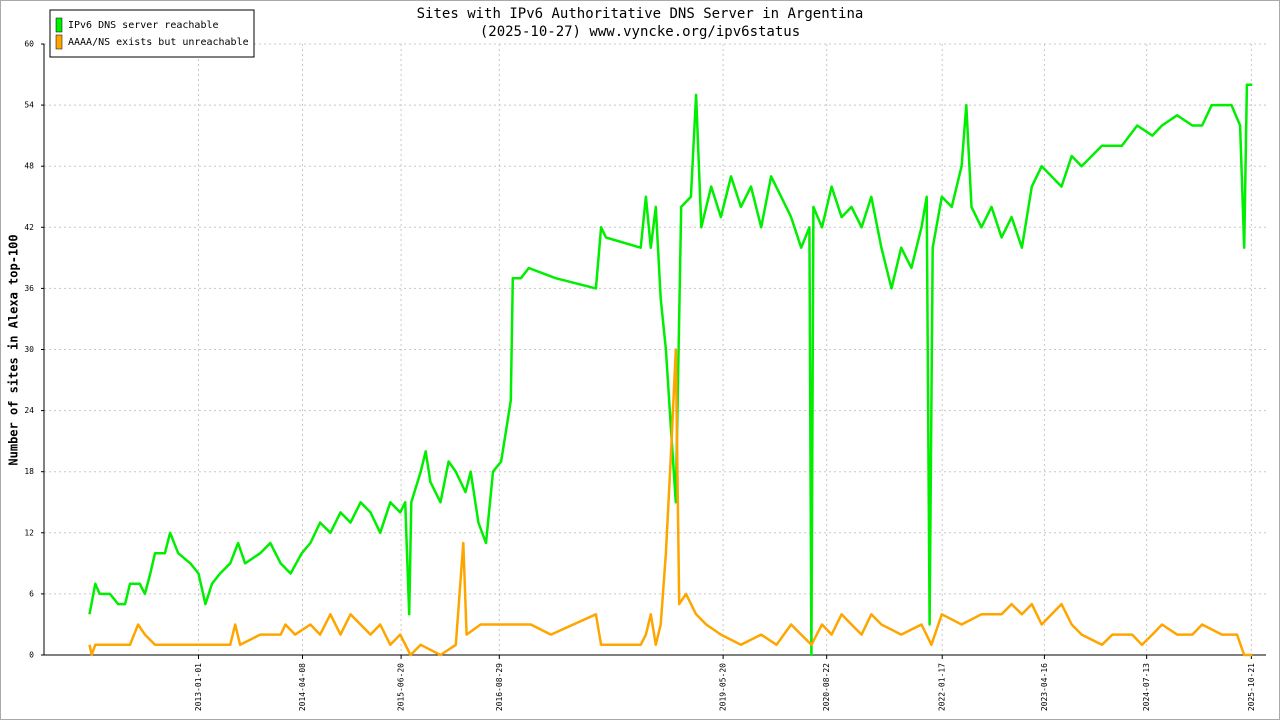 This screenshot has width=1280, height=720. What do you see at coordinates (143, 25) in the screenshot?
I see `legend-label: IPv6 DNS server reachable` at bounding box center [143, 25].